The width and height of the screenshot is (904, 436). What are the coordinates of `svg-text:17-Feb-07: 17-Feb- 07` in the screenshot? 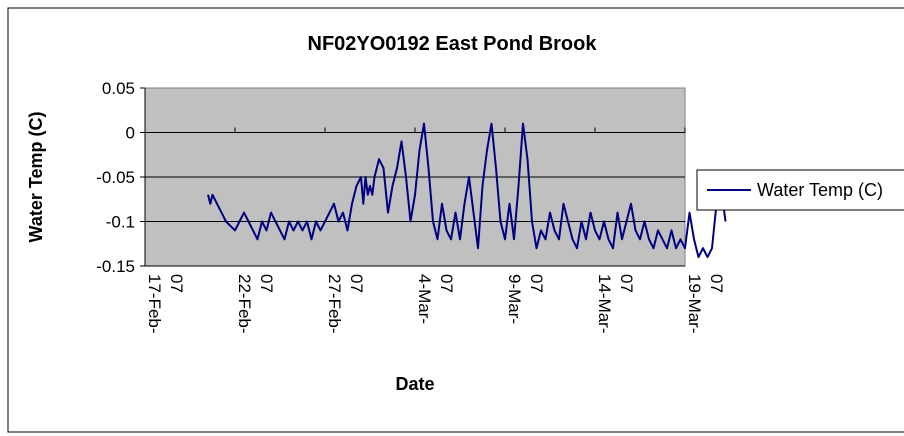 It's located at (165, 304).